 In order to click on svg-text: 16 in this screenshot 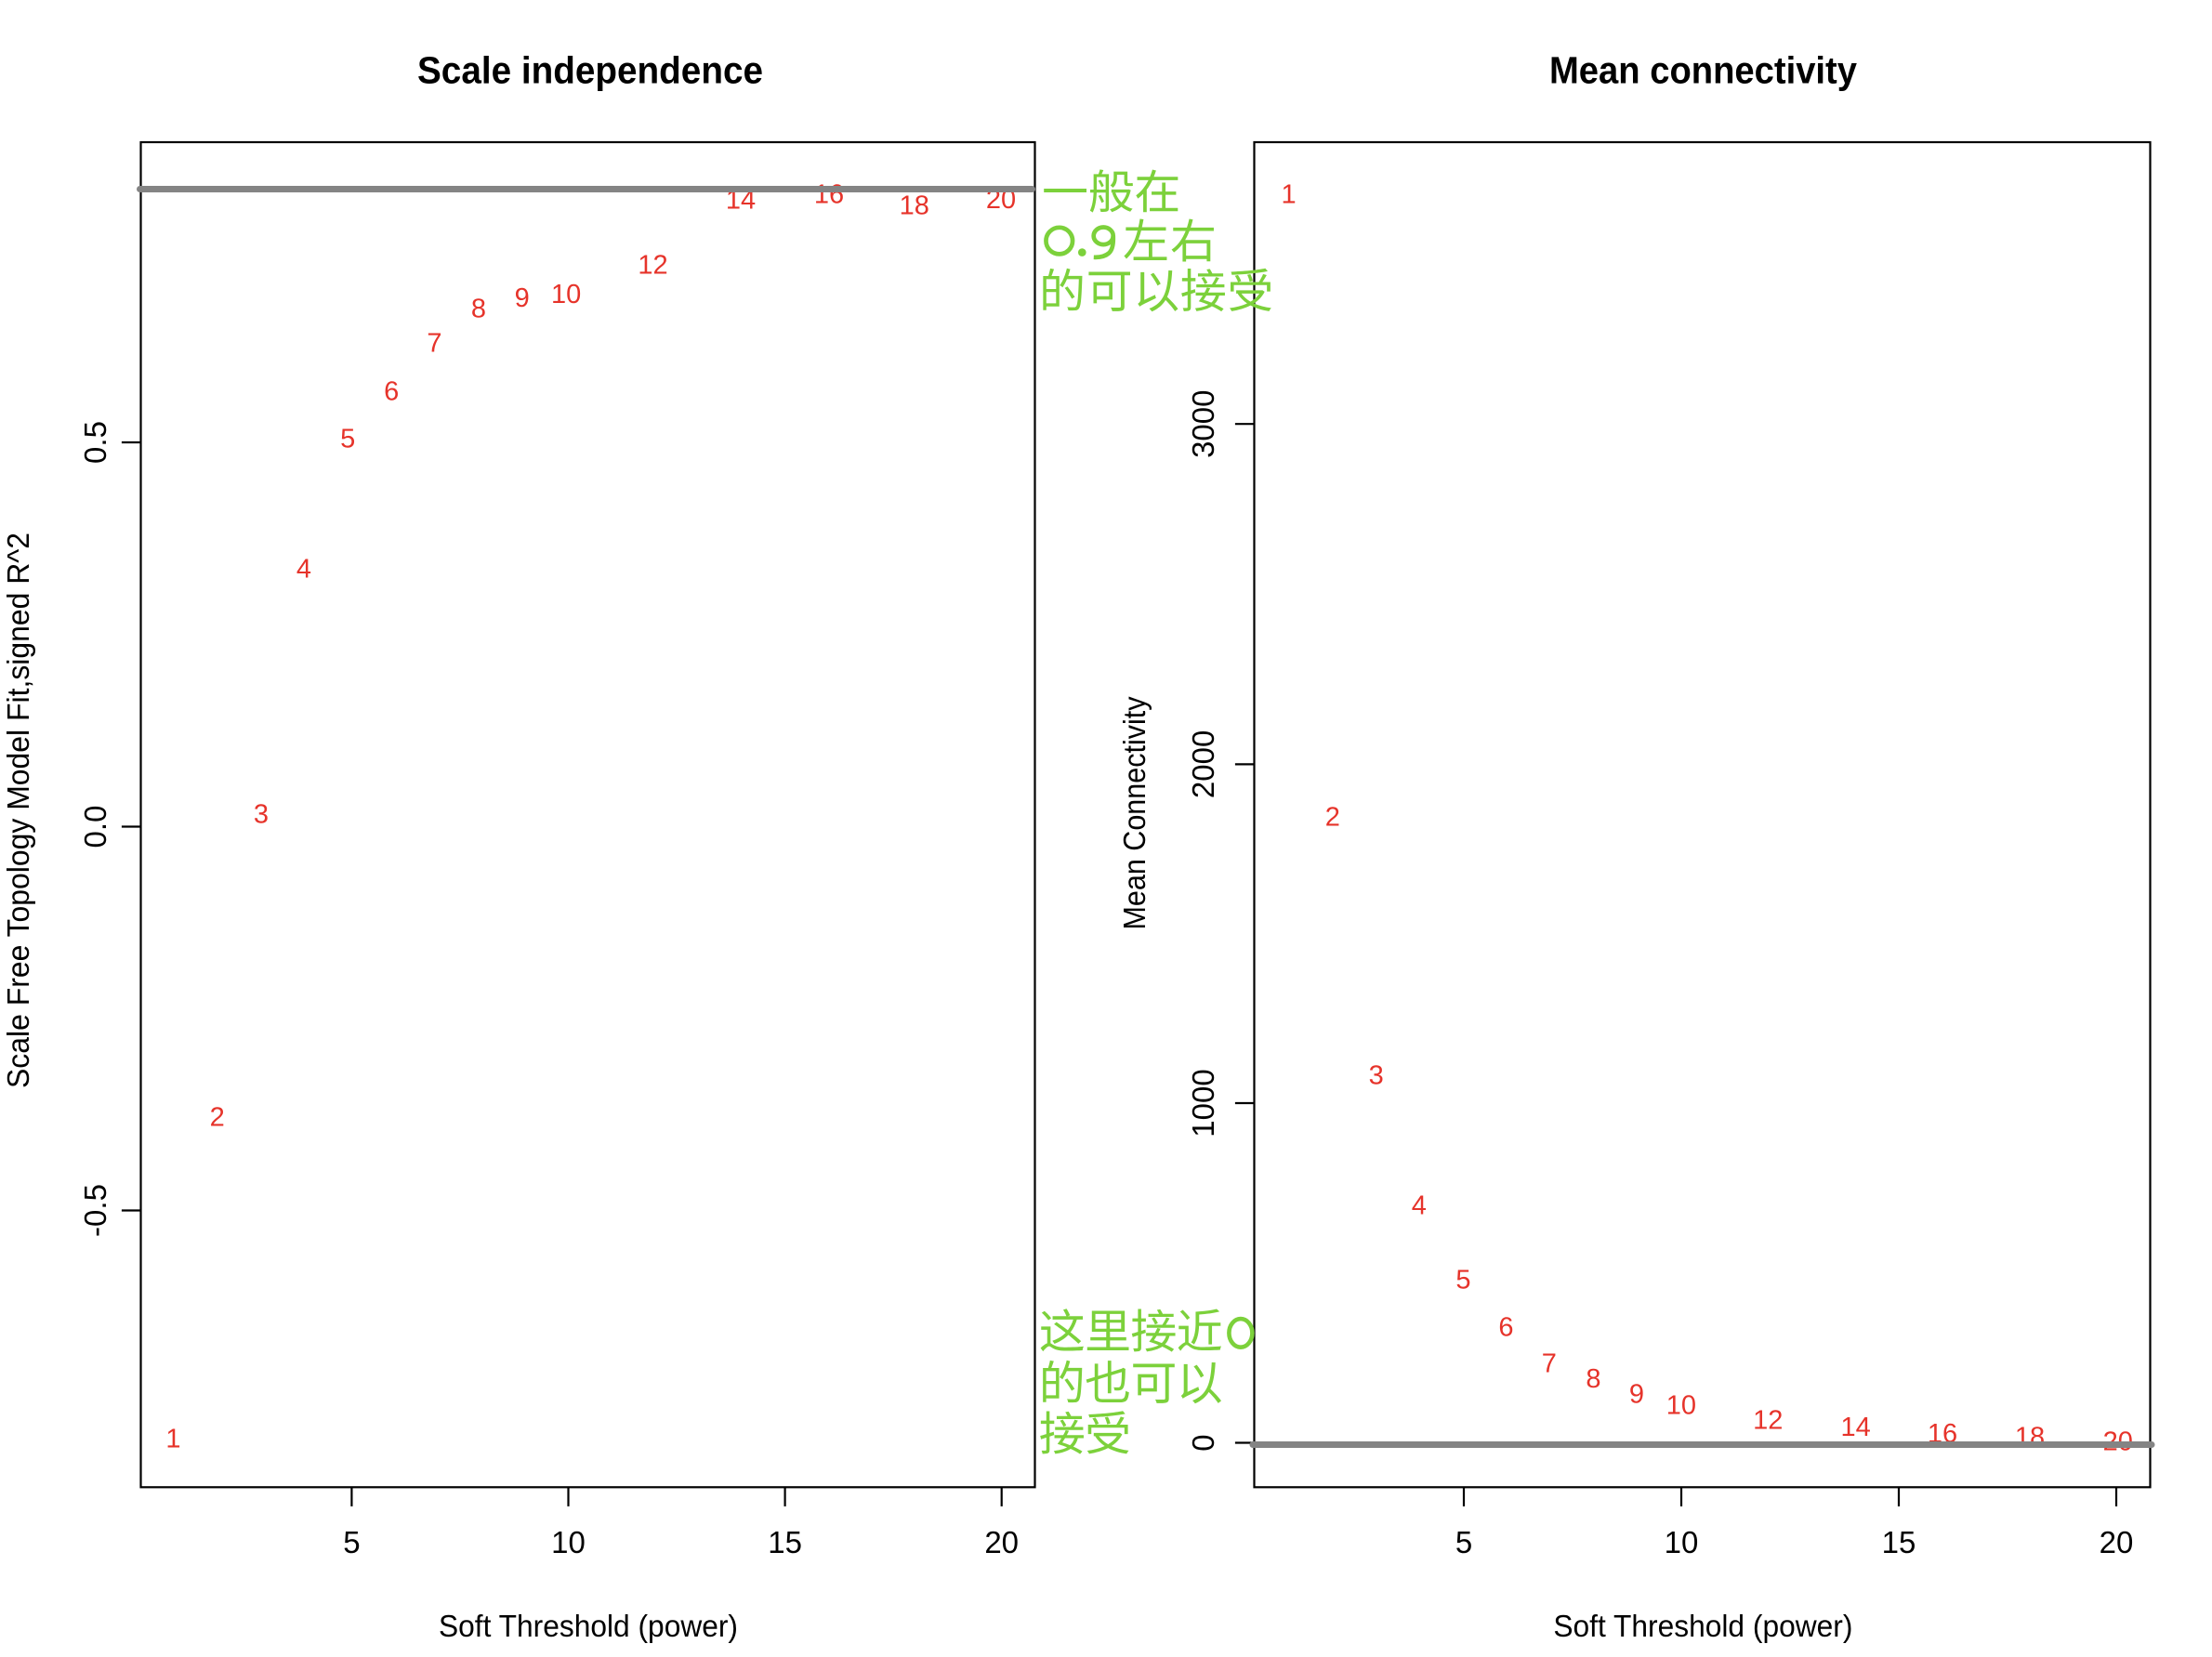, I will do `click(829, 195)`.